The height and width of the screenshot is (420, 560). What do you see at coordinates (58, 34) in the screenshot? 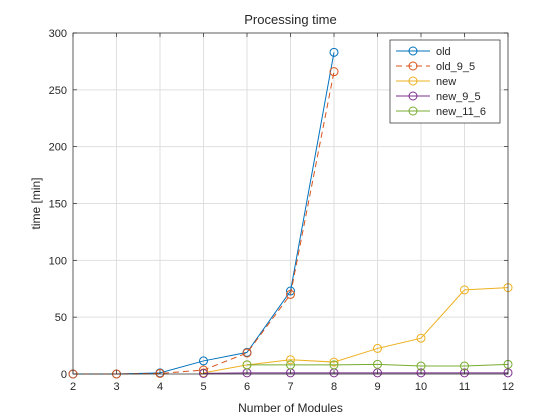
I see `y-tick-label: 300` at bounding box center [58, 34].